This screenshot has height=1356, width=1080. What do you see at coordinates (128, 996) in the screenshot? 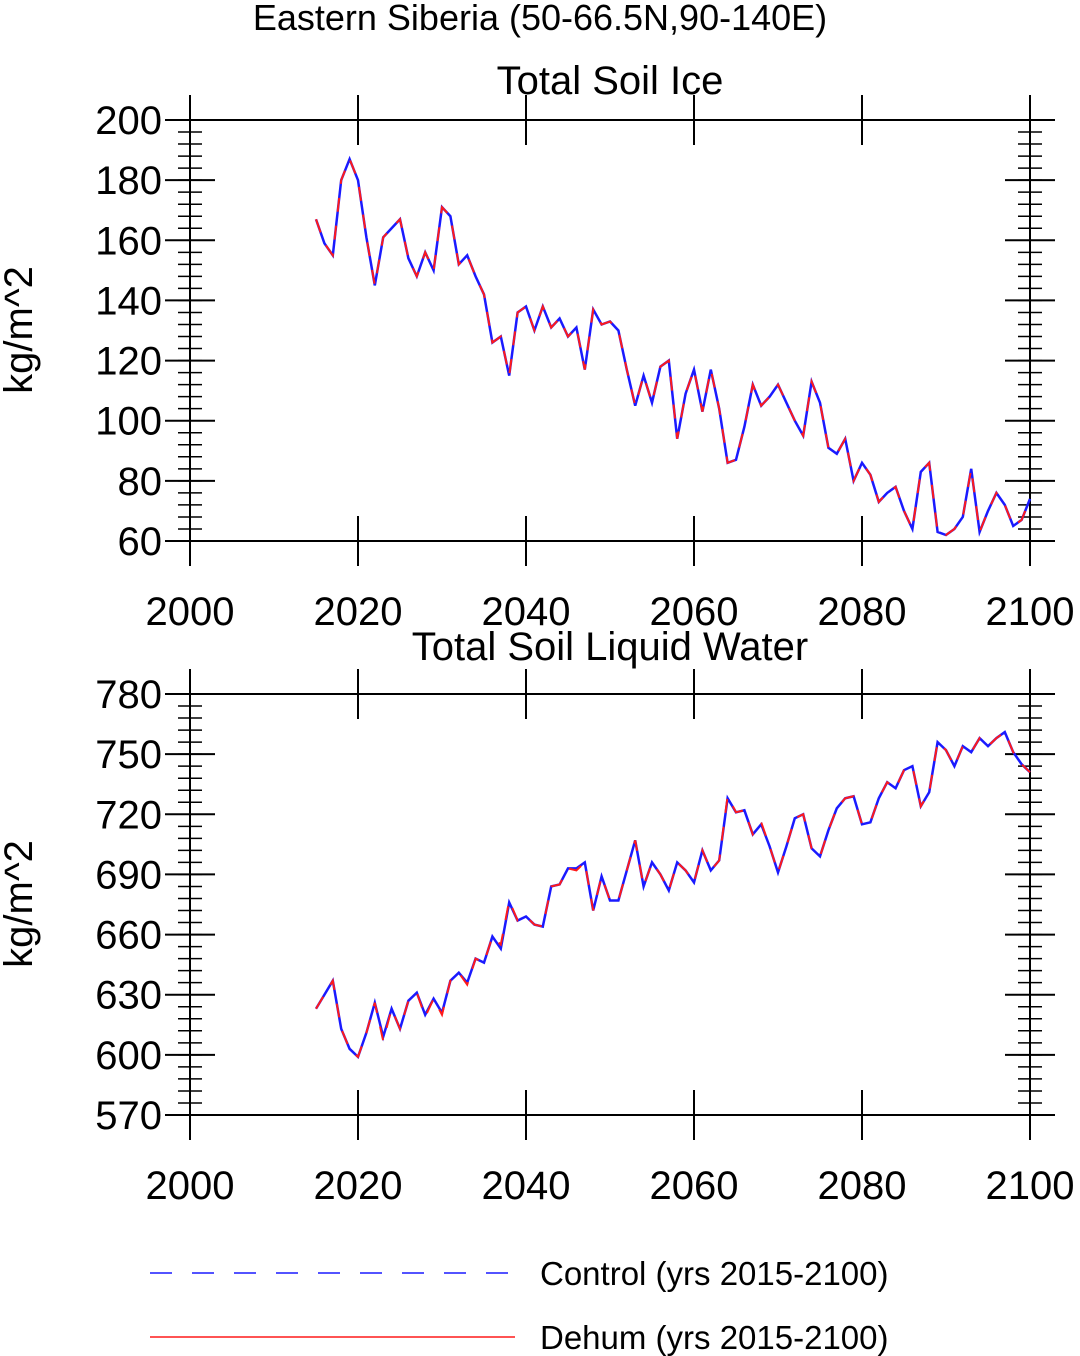
I see `y-tick-label: 630` at bounding box center [128, 996].